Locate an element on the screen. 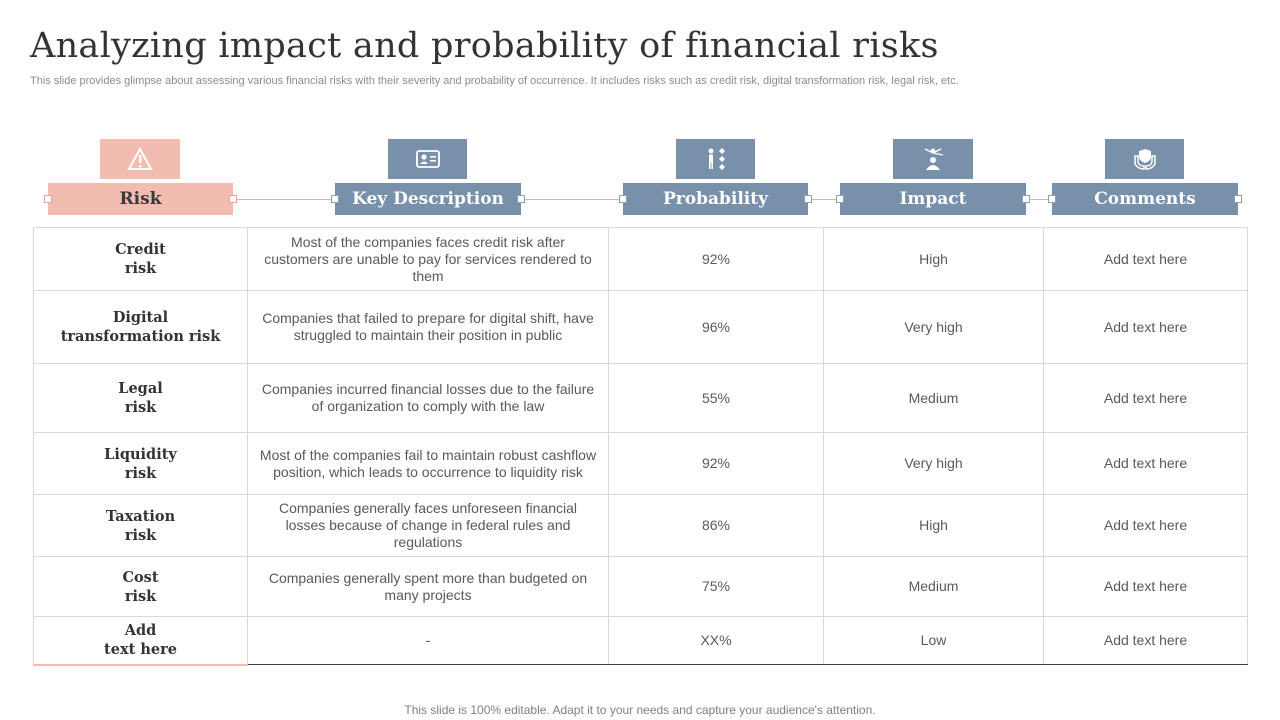  risk-name-cell: Cost risk is located at coordinates (140, 586).